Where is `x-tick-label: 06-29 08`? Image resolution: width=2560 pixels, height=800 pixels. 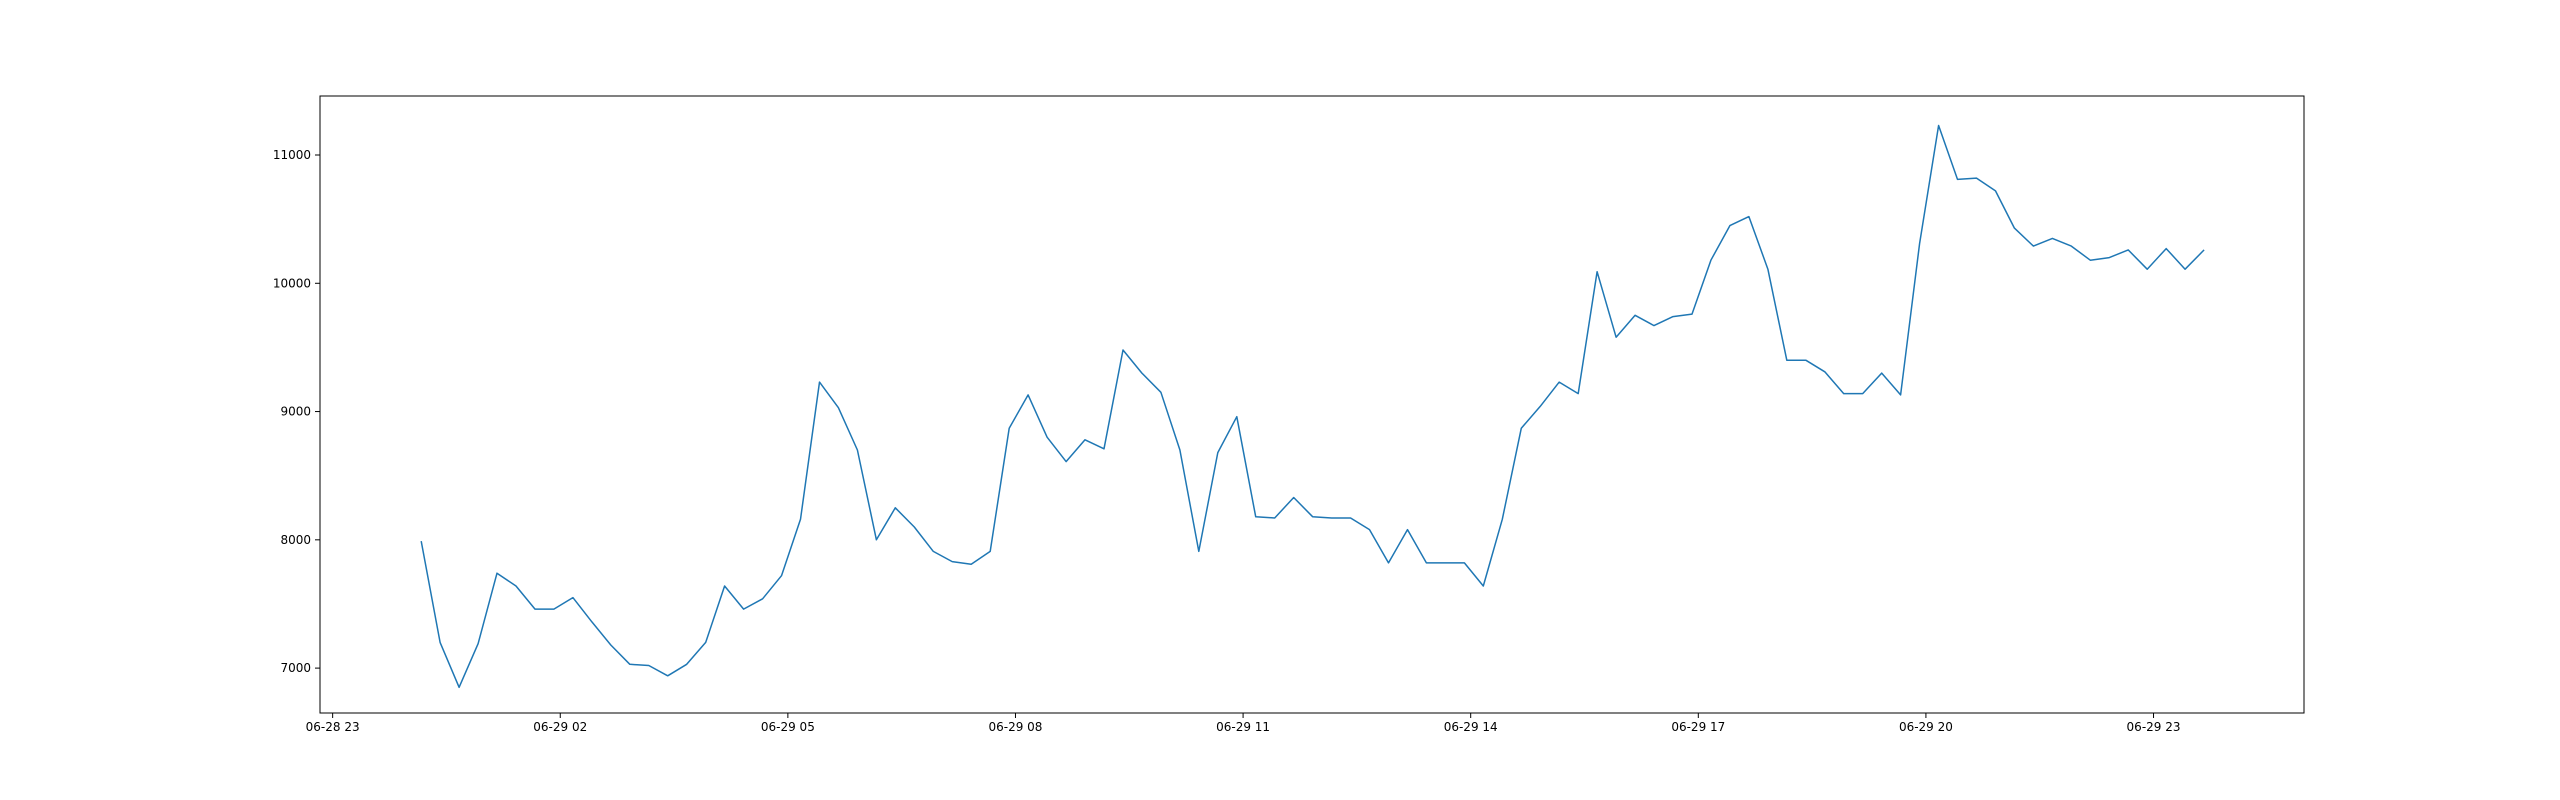 x-tick-label: 06-29 08 is located at coordinates (1015, 727).